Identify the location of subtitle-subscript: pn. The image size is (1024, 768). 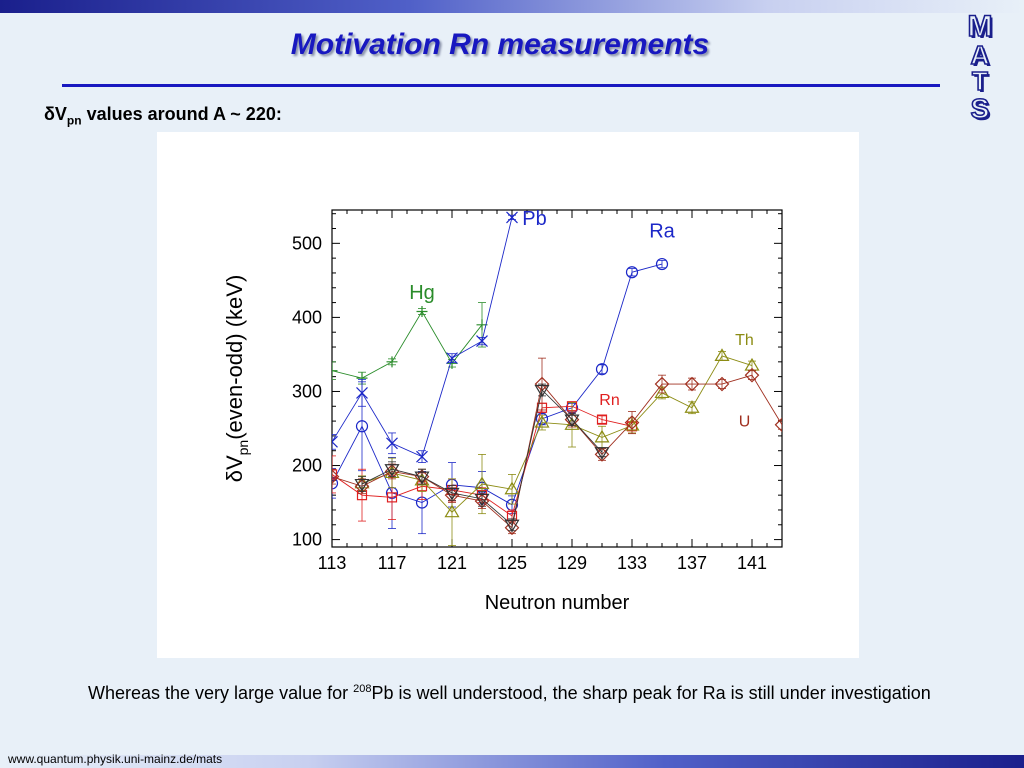
(74, 120).